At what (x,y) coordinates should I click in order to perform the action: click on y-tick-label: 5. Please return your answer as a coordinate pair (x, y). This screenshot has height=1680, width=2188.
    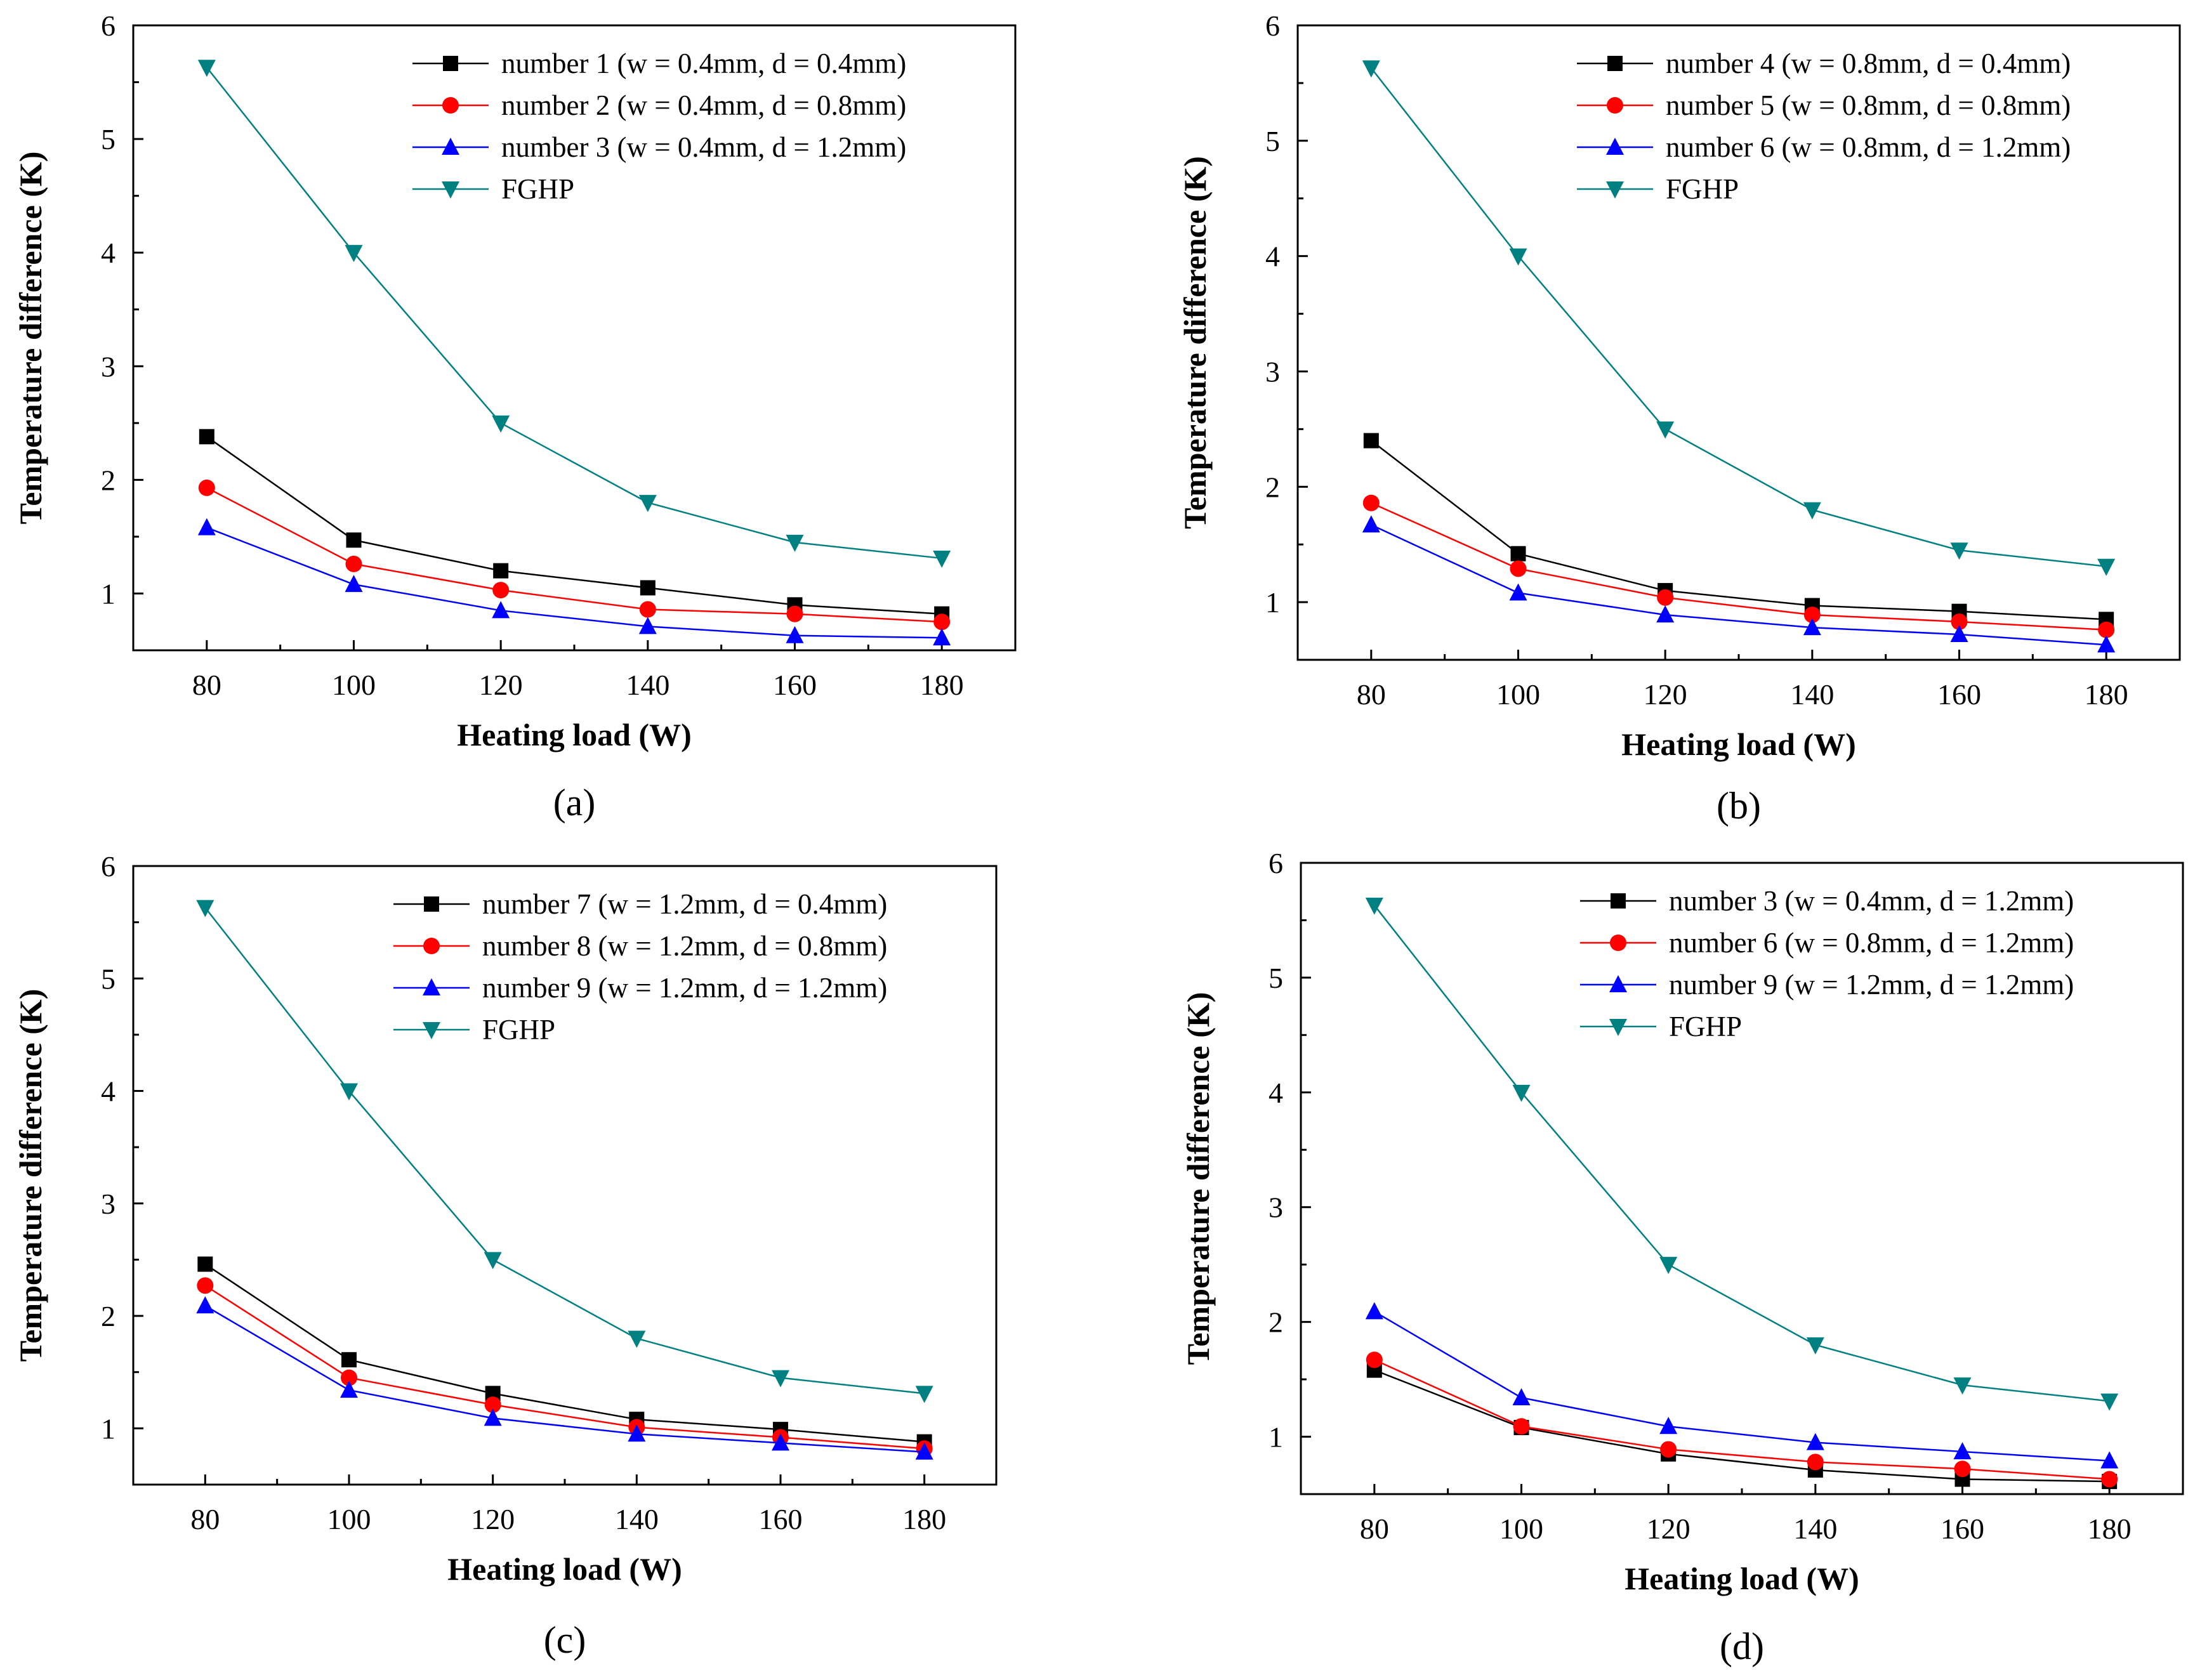
    Looking at the image, I should click on (1272, 141).